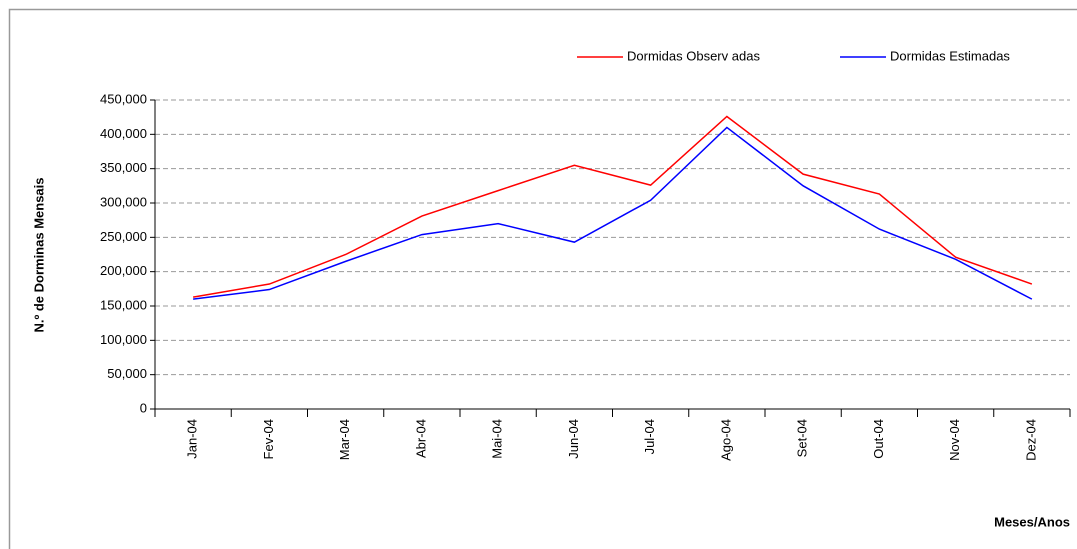  Describe the element at coordinates (878, 439) in the screenshot. I see `x-tick-label: Out-04` at that location.